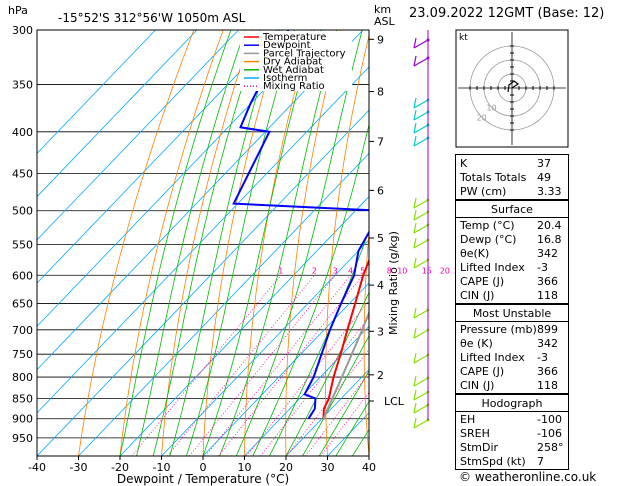  Describe the element at coordinates (477, 295) in the screenshot. I see `surface-cin-label: CIN (J)` at that location.